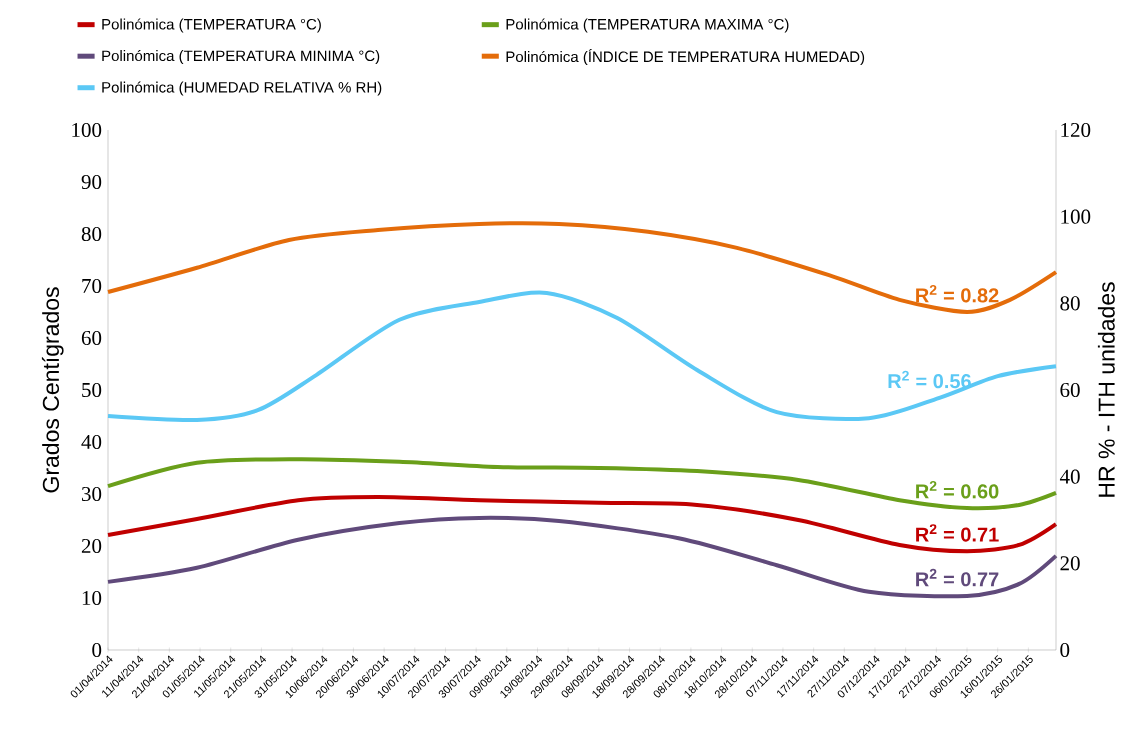 The width and height of the screenshot is (1148, 733). Describe the element at coordinates (1076, 216) in the screenshot. I see `y2-tick-label: 100` at that location.